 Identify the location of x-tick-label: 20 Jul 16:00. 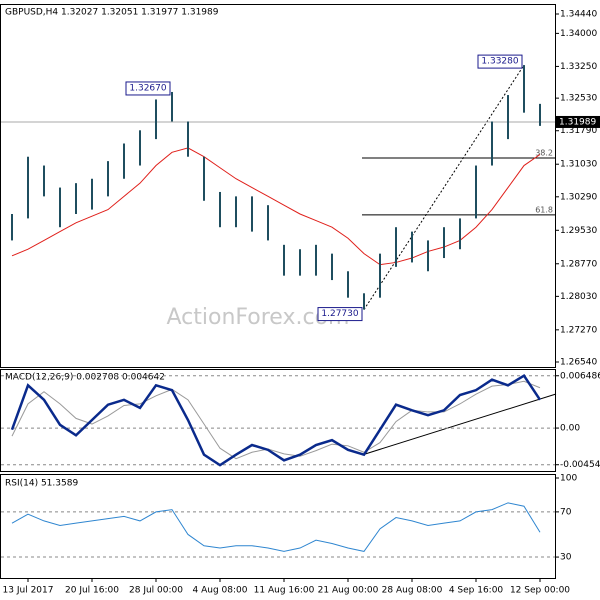
(92, 591).